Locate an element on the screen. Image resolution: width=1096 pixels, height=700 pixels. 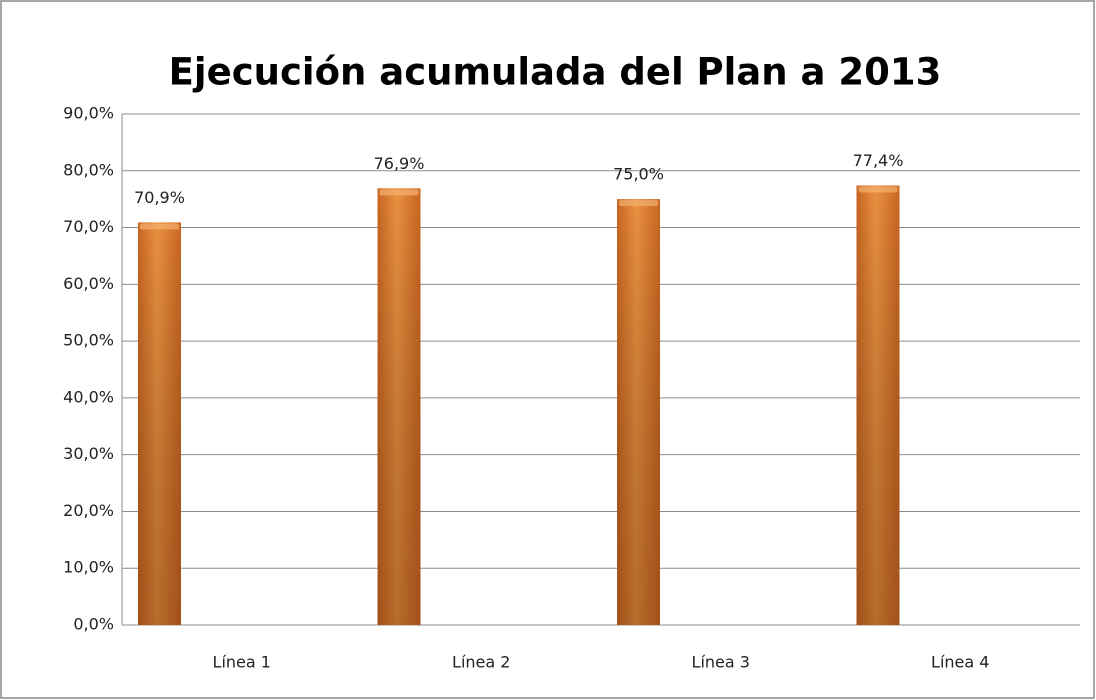
x-tick-label: Línea 1 is located at coordinates (242, 662).